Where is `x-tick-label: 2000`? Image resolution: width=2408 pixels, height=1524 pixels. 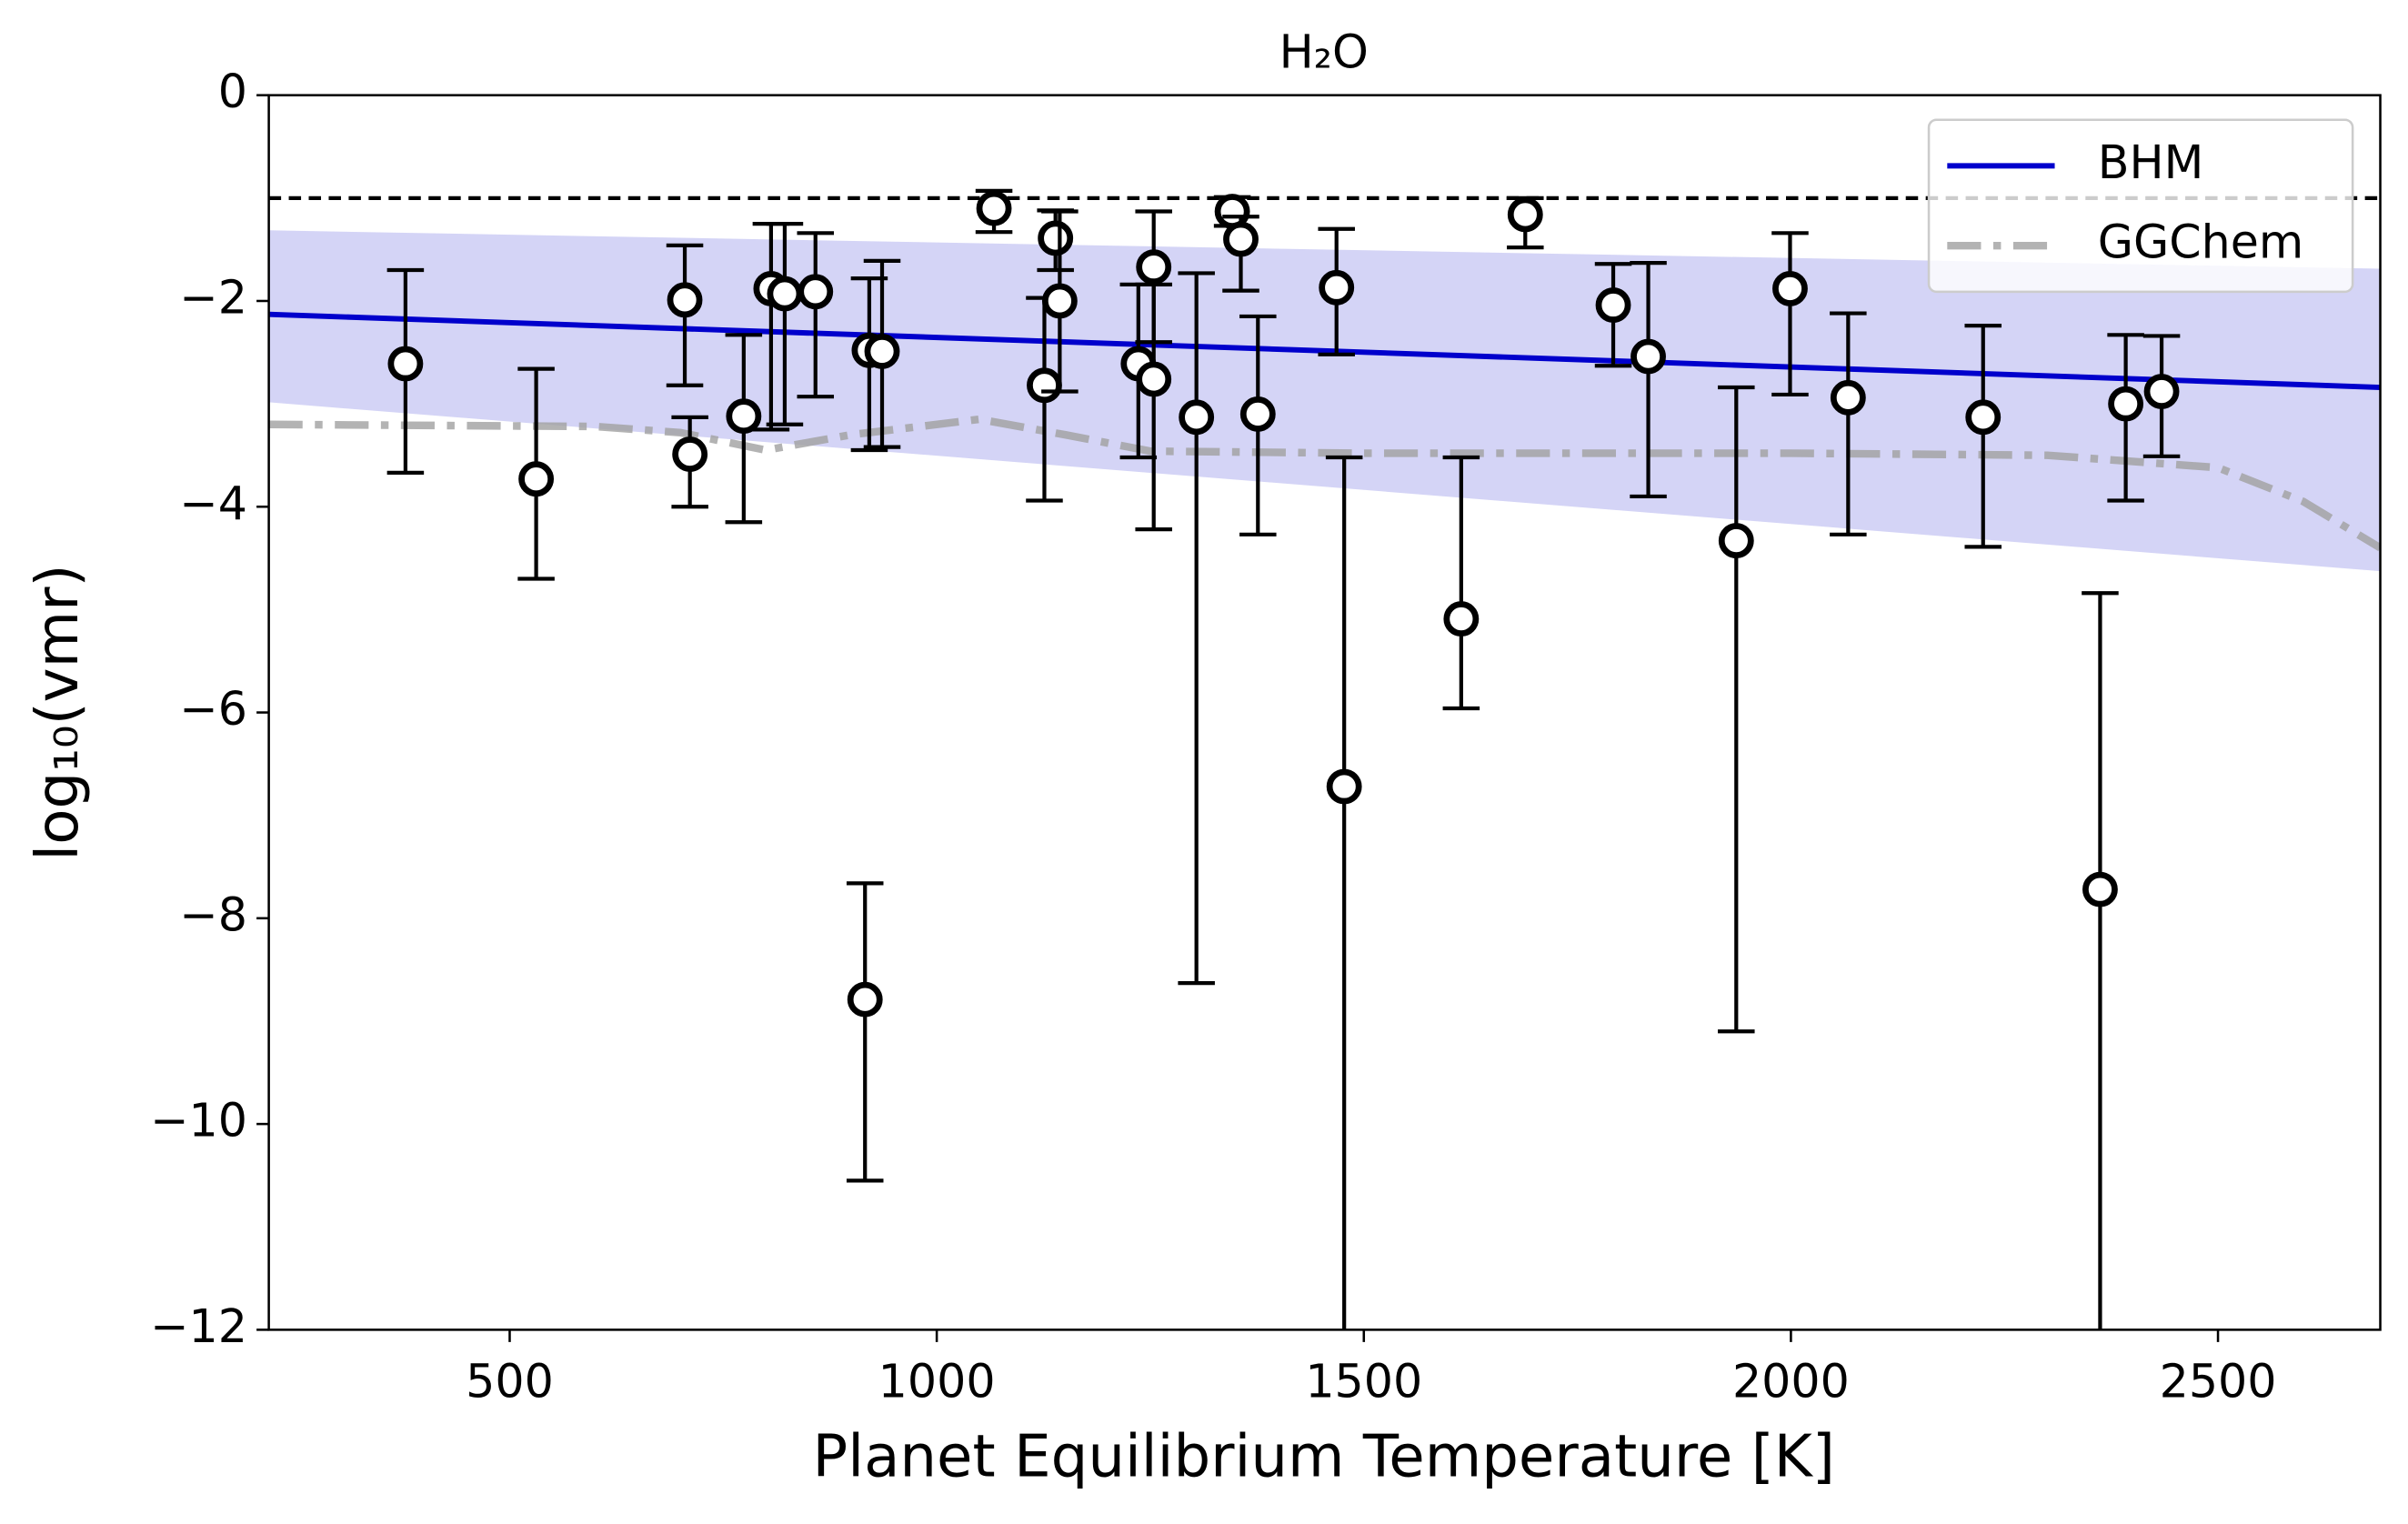
x-tick-label: 2000 is located at coordinates (1791, 1382).